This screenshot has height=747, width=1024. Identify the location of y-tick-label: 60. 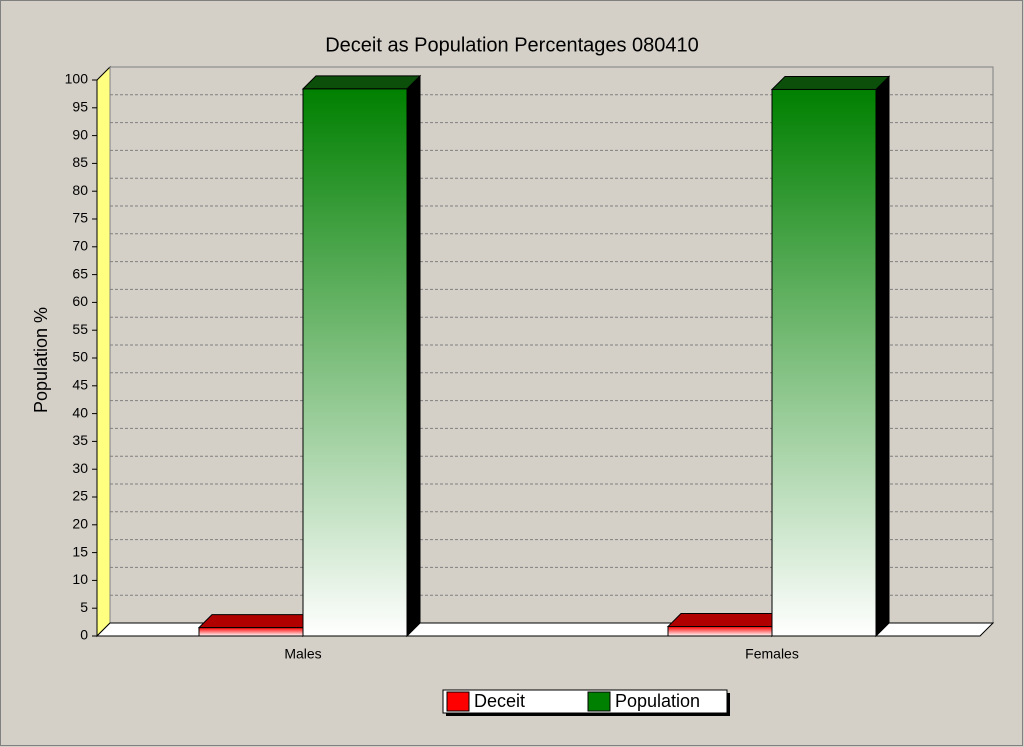
(80, 301).